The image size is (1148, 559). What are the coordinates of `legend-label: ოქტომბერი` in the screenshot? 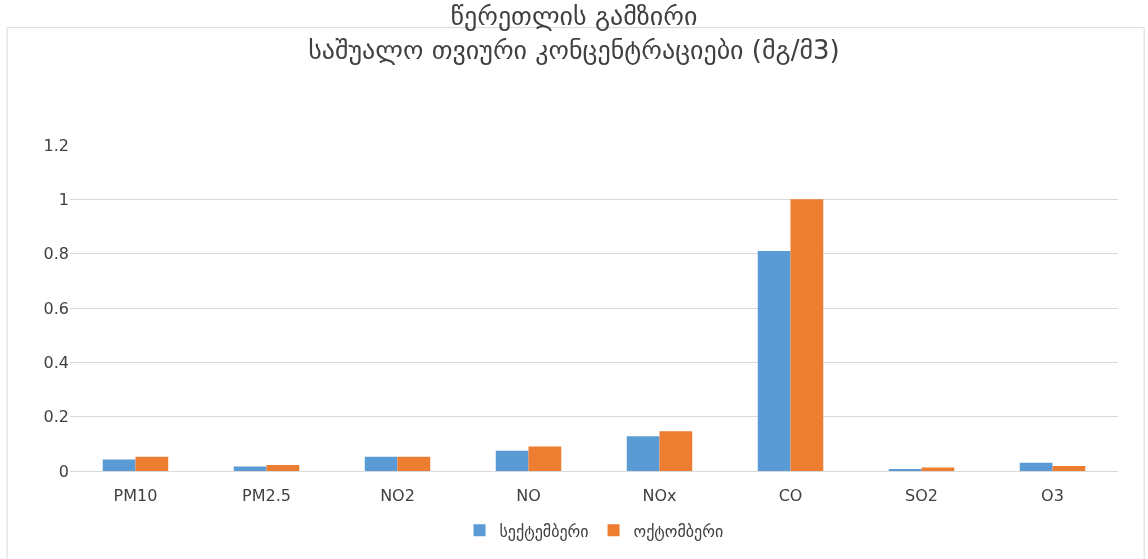 It's located at (678, 531).